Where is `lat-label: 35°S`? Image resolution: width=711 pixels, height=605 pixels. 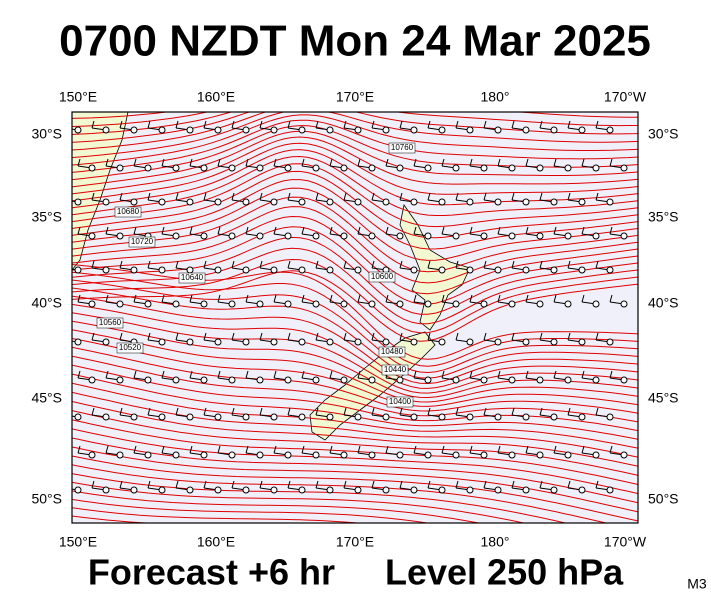
lat-label: 35°S is located at coordinates (663, 217).